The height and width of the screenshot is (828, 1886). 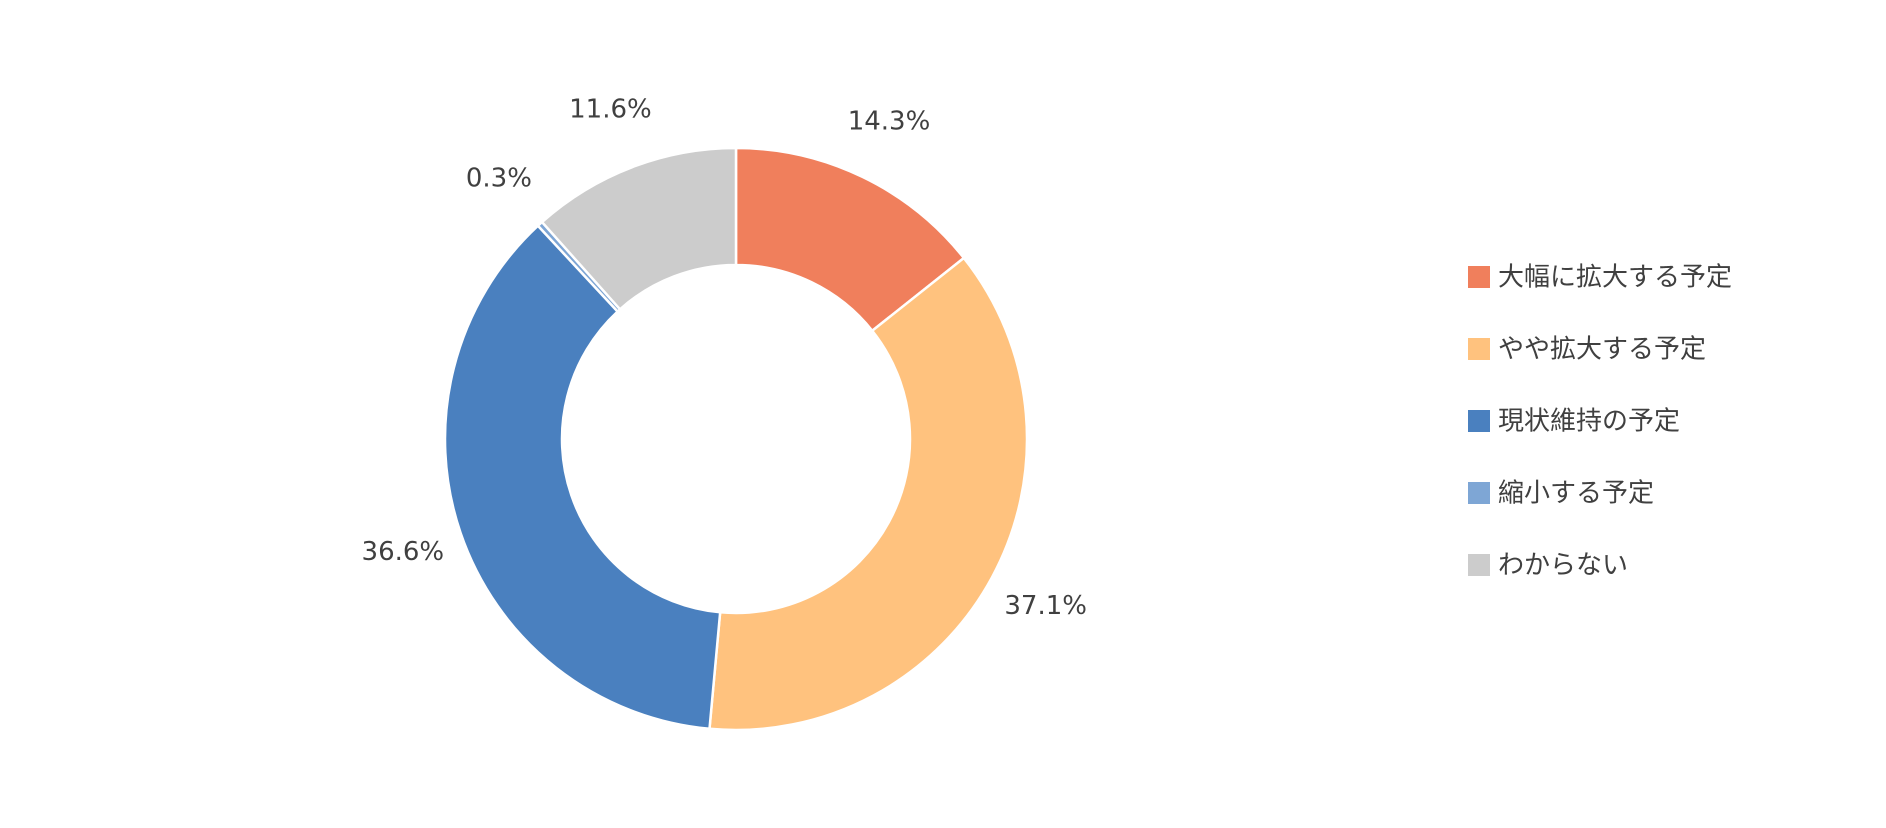 I want to click on legend-label: 大幅に拡大する予定, so click(x=1615, y=278).